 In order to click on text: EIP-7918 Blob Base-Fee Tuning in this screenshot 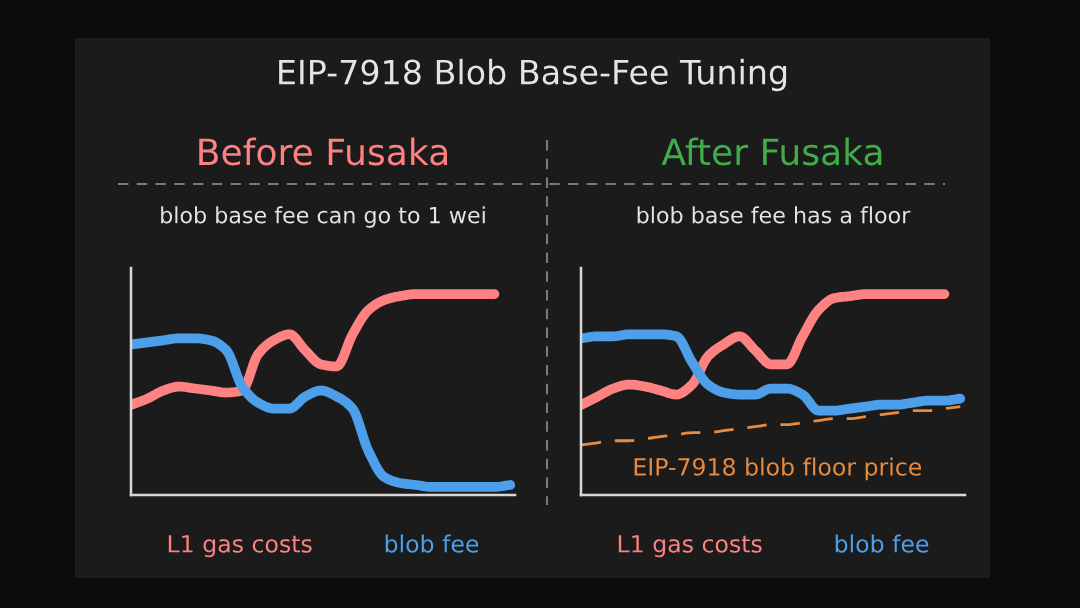, I will do `click(533, 75)`.